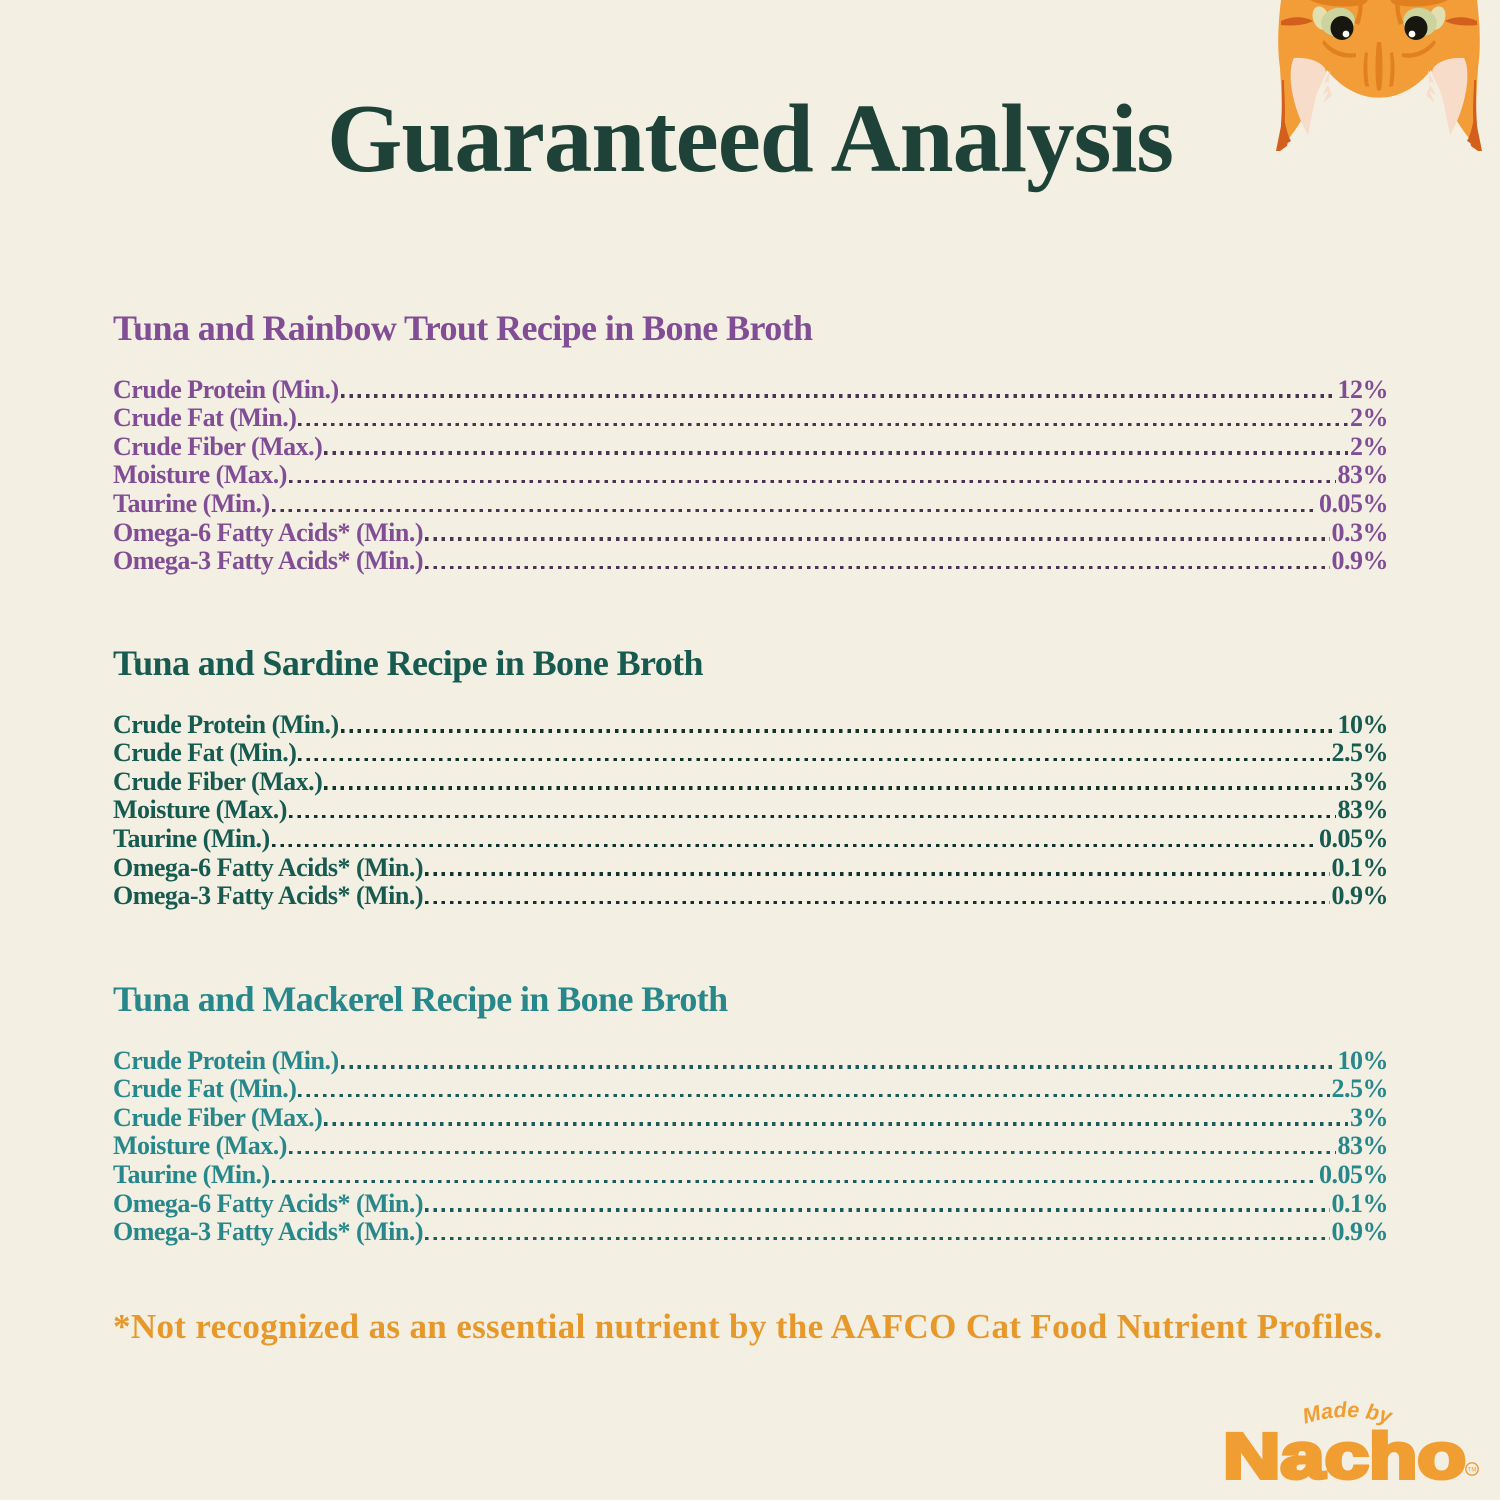  Describe the element at coordinates (1472, 1471) in the screenshot. I see `svg-text: TM` at that location.